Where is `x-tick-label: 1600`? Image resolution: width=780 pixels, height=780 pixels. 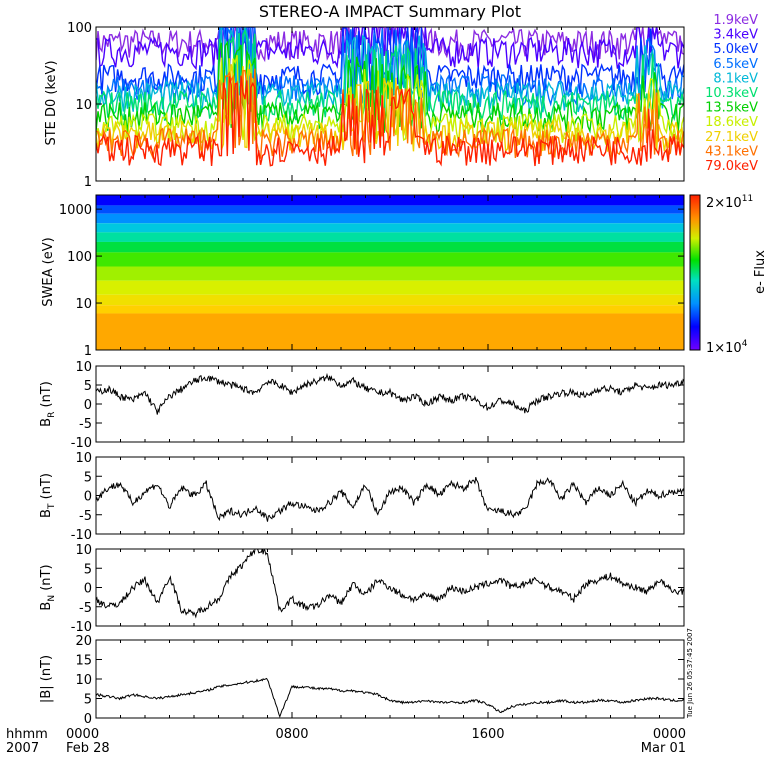 x-tick-label: 1600 is located at coordinates (487, 734).